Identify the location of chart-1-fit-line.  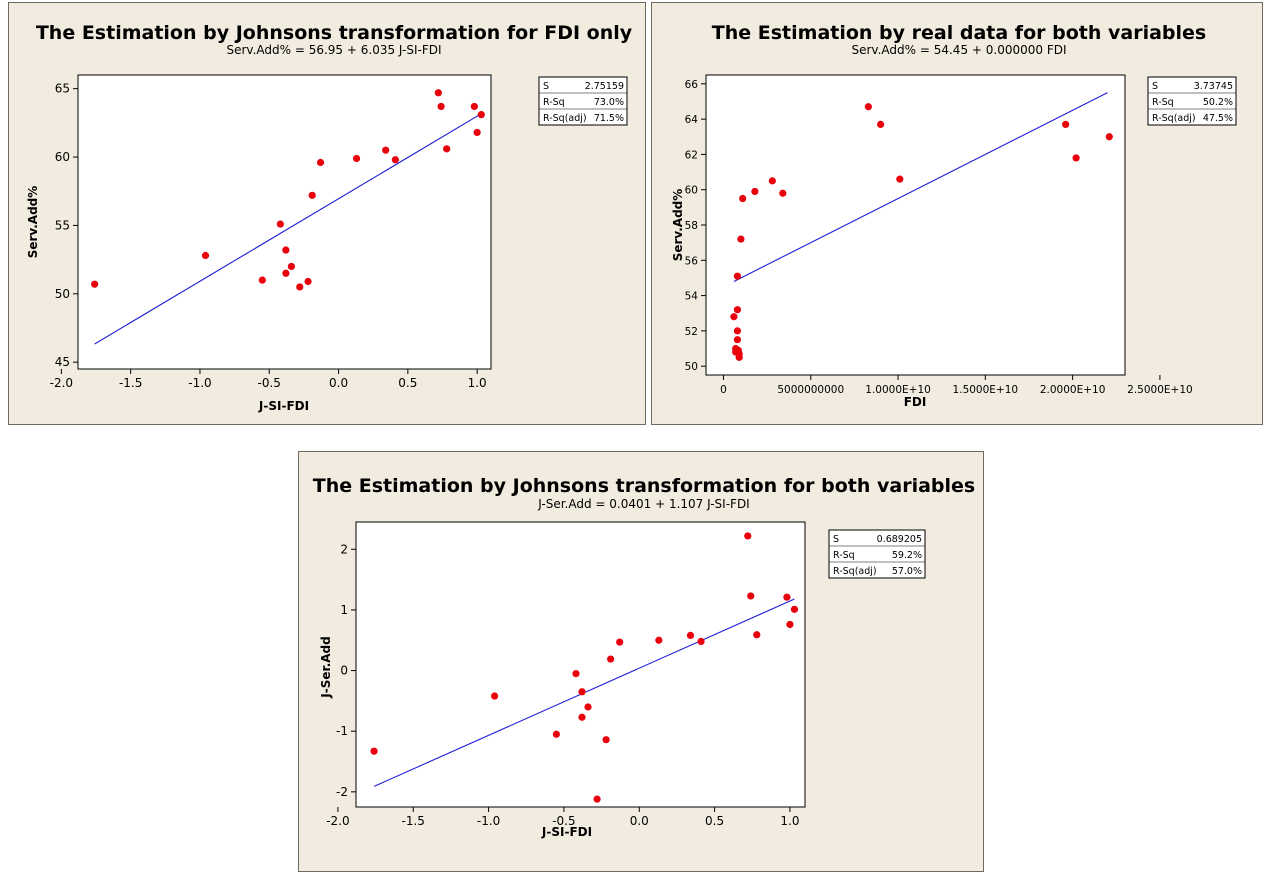
(288, 229).